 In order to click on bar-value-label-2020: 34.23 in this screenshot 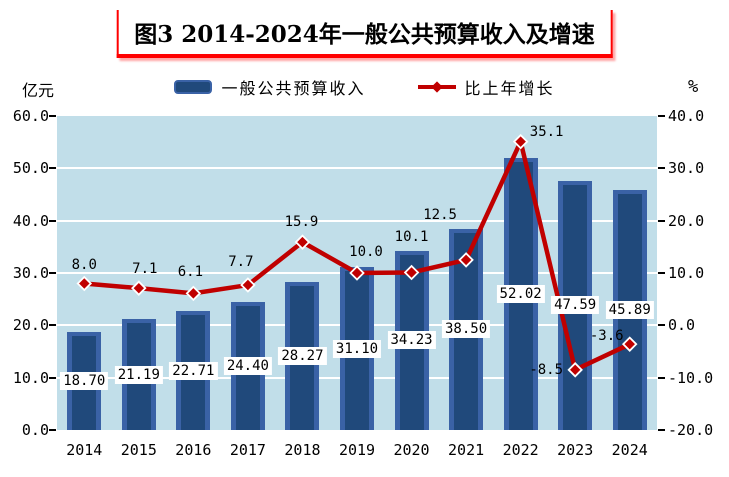, I will do `click(411, 340)`.